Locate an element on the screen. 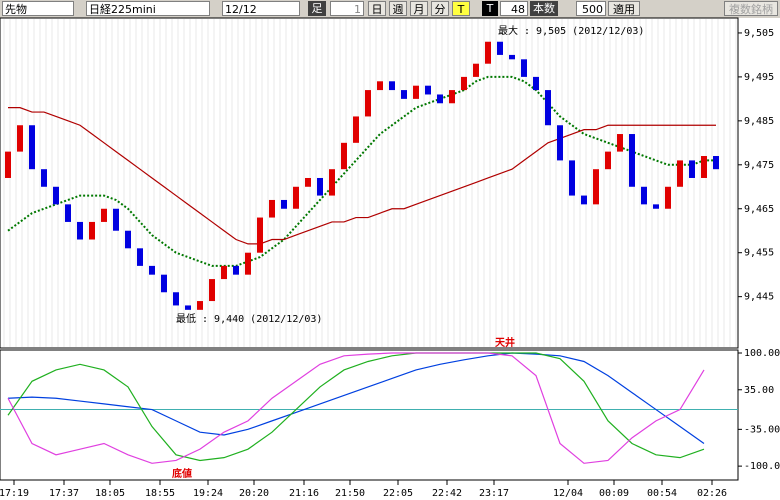  x-tick-label: 20:20 is located at coordinates (254, 493).